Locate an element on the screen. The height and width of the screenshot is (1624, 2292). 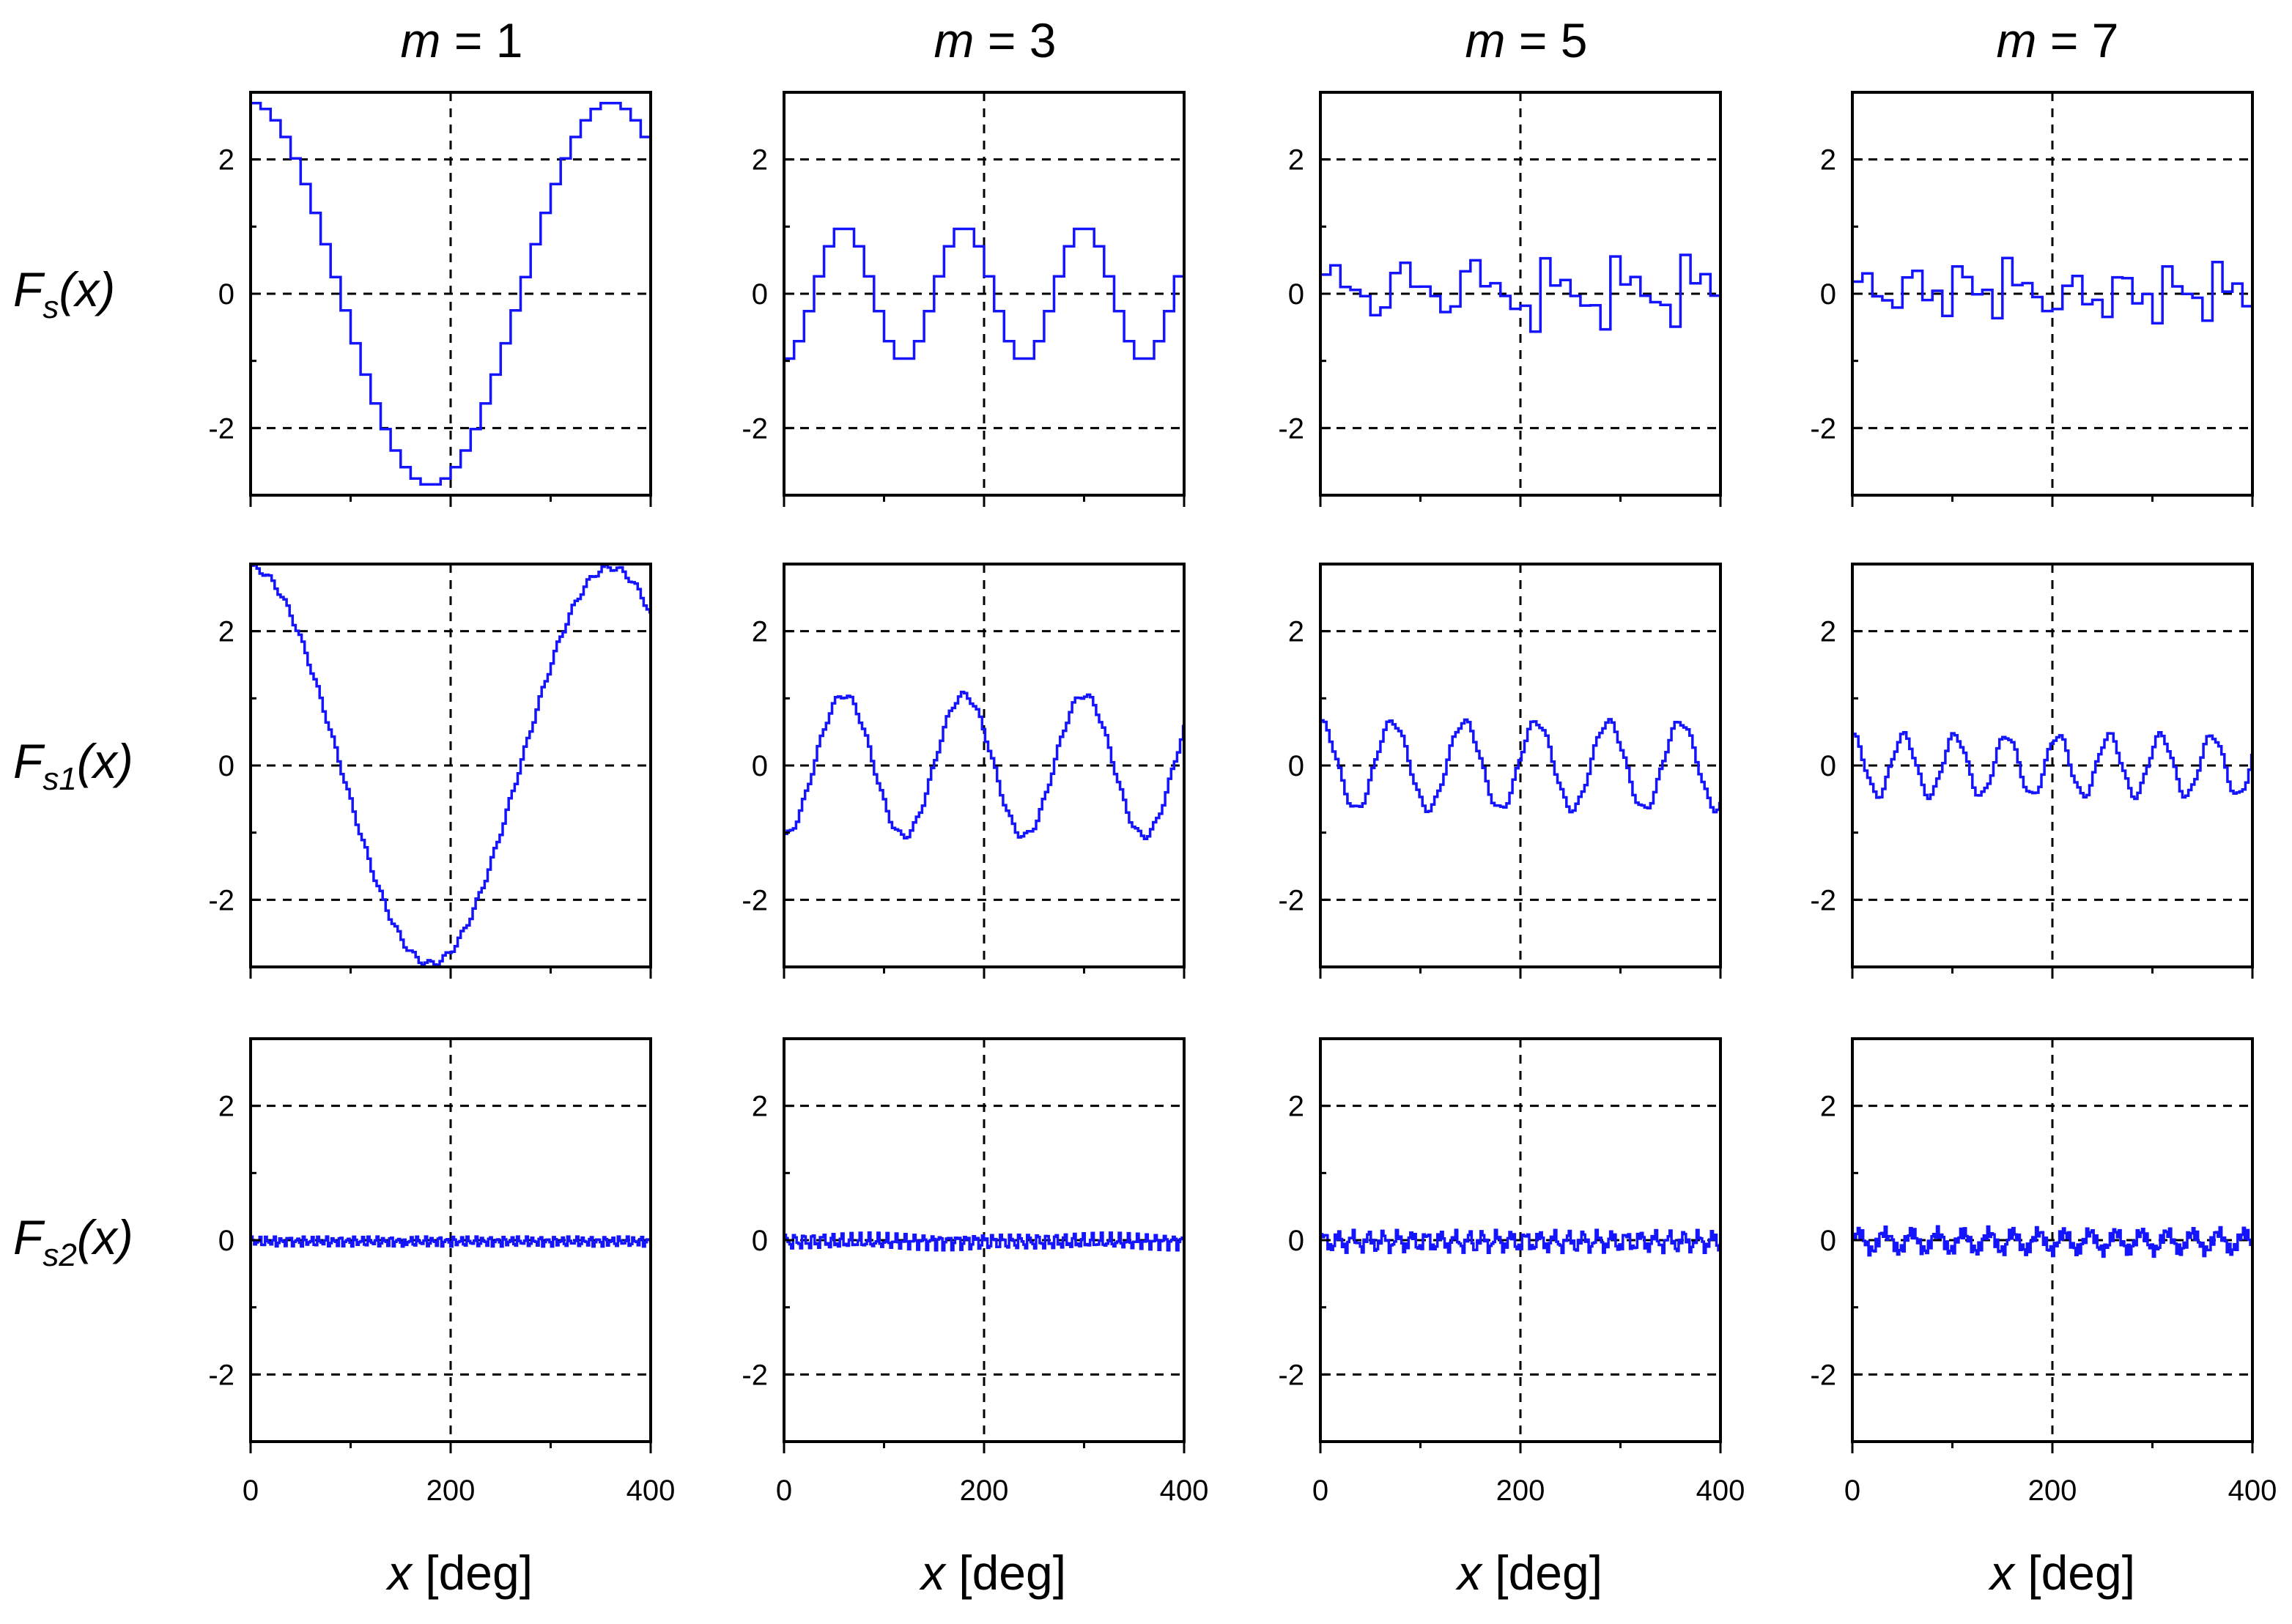
panel-r1-c3: -2 0 2 is located at coordinates (2032, 771).